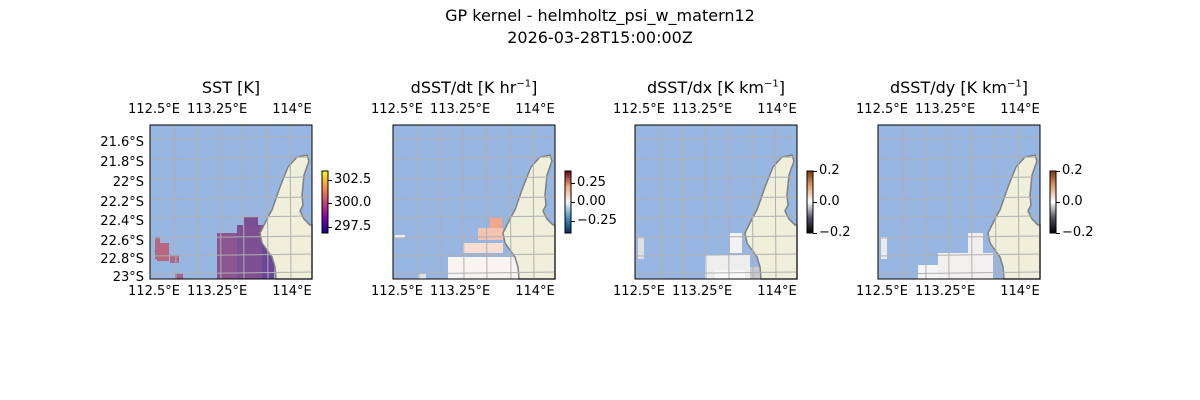  I want to click on colorbar-tick-label: 302.5, so click(353, 180).